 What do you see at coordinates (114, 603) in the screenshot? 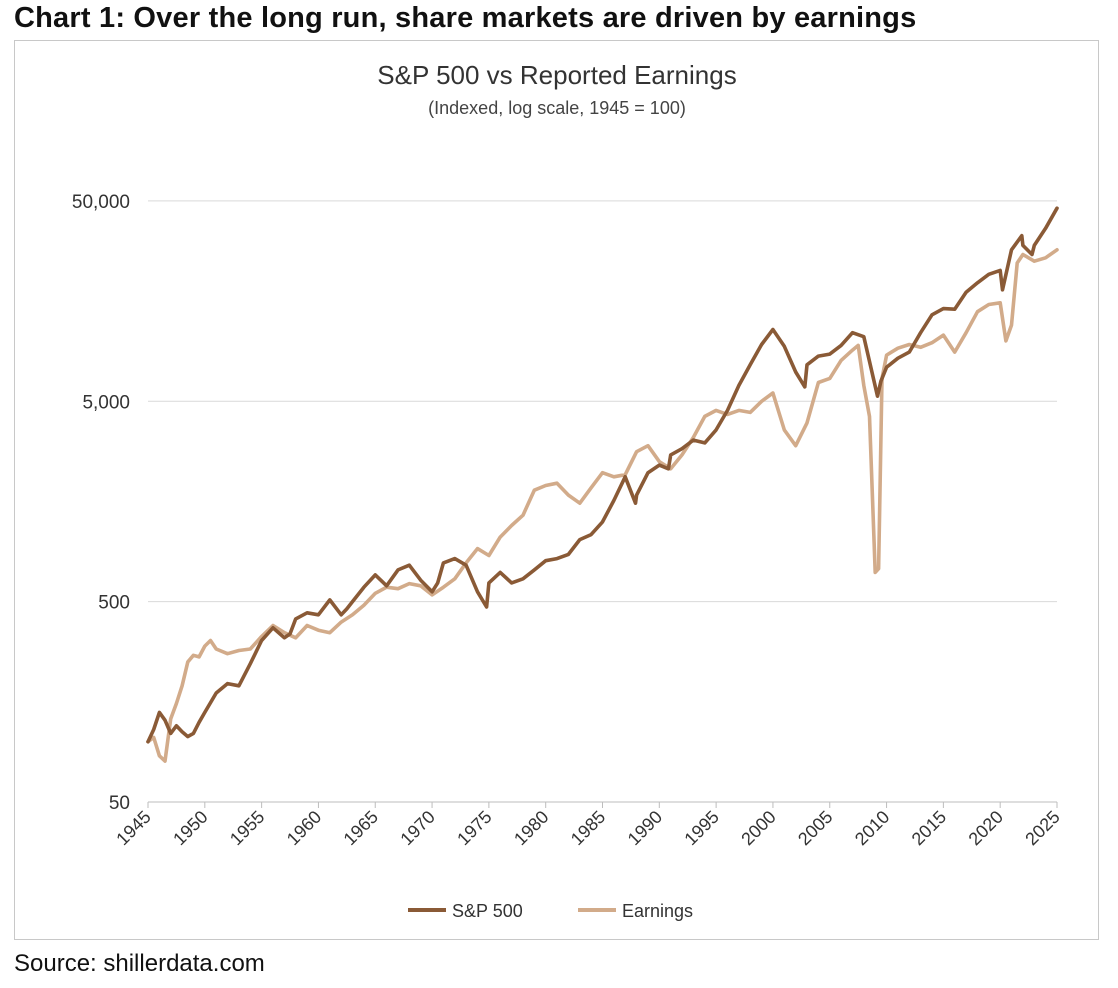
I see `y-tick-label: 500` at bounding box center [114, 603].